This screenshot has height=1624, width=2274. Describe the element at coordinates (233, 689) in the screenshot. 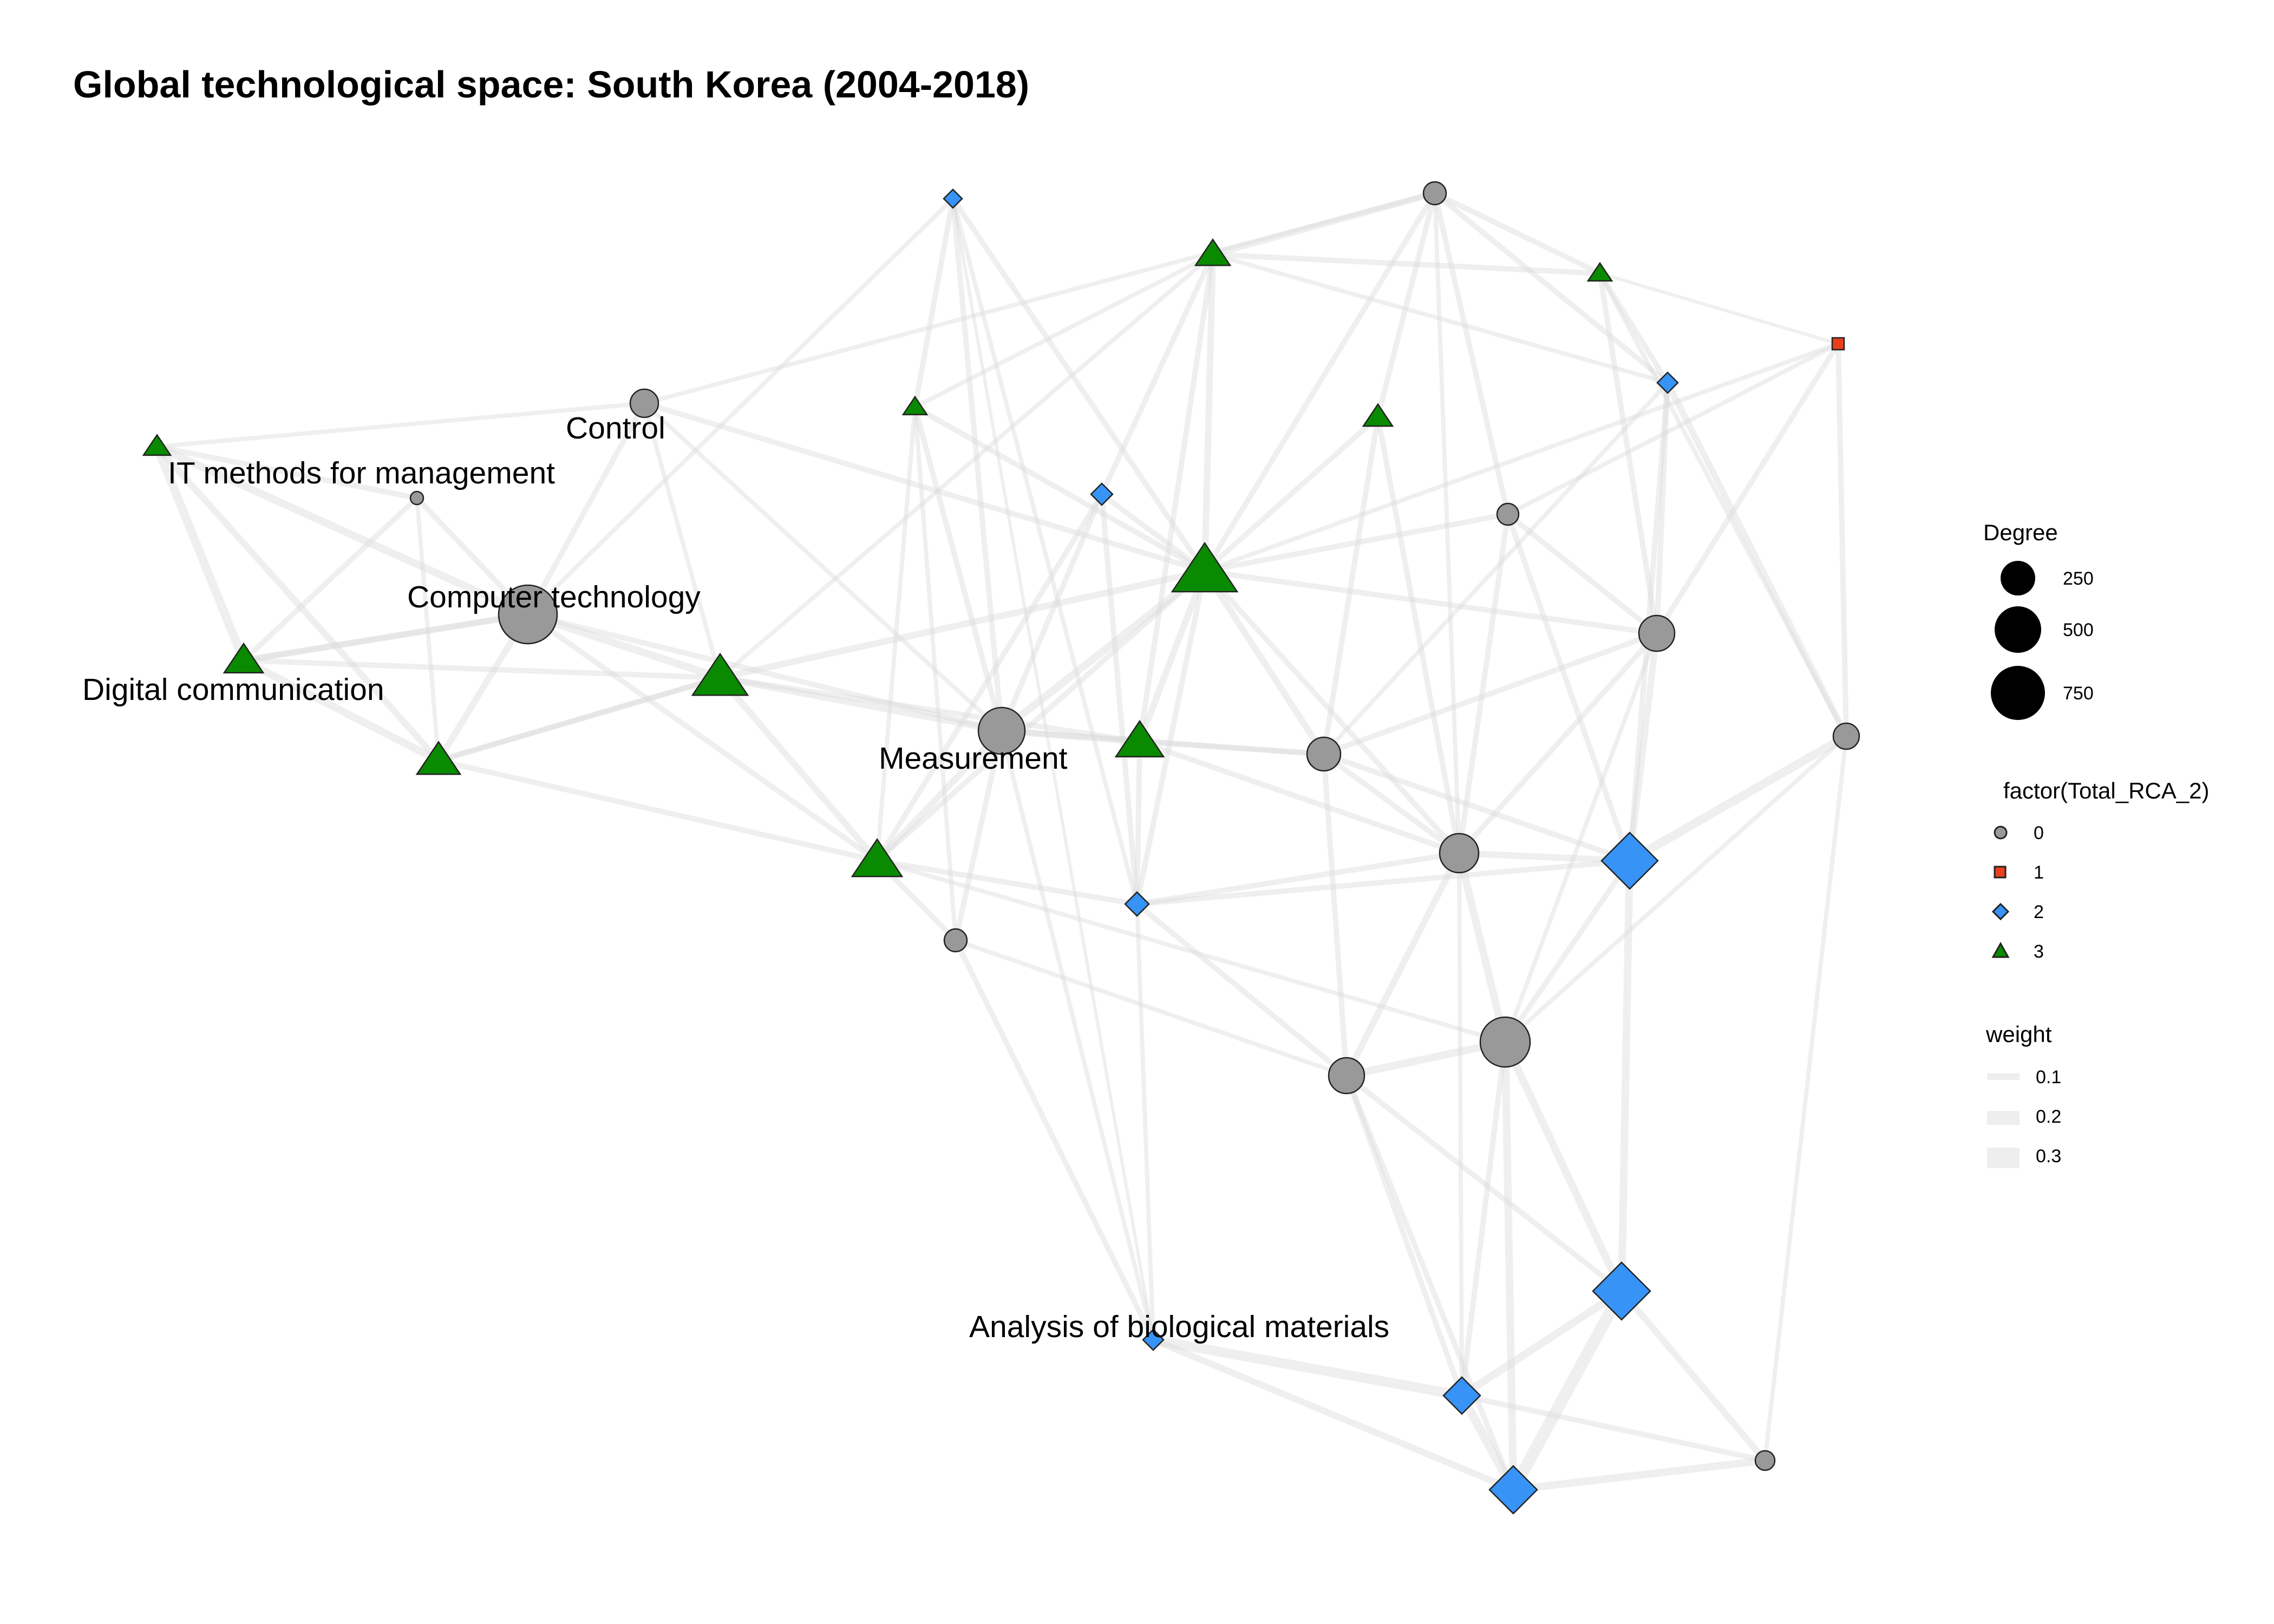

I see `node-label-digital-communication: Digital communication` at that location.